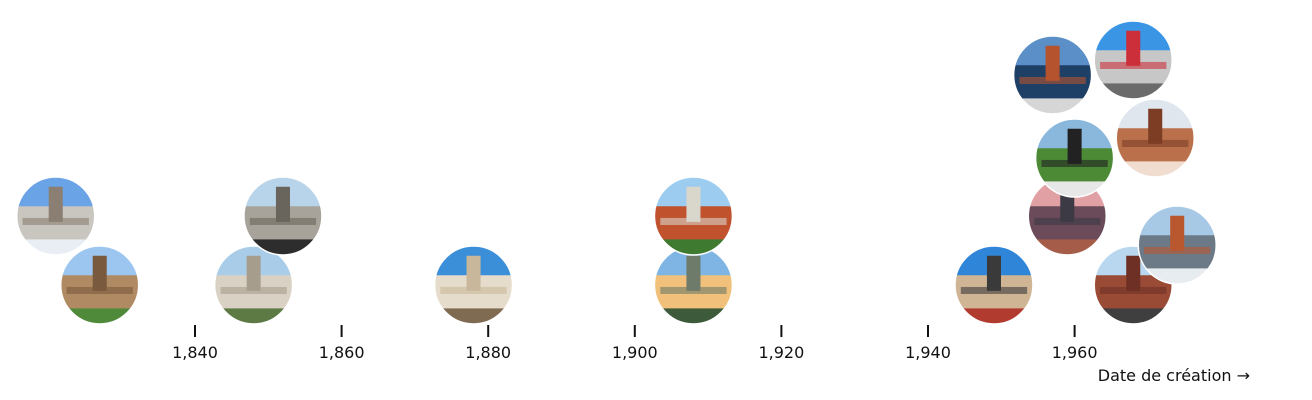  What do you see at coordinates (195, 352) in the screenshot?
I see `x-tick-label: 1,840` at bounding box center [195, 352].